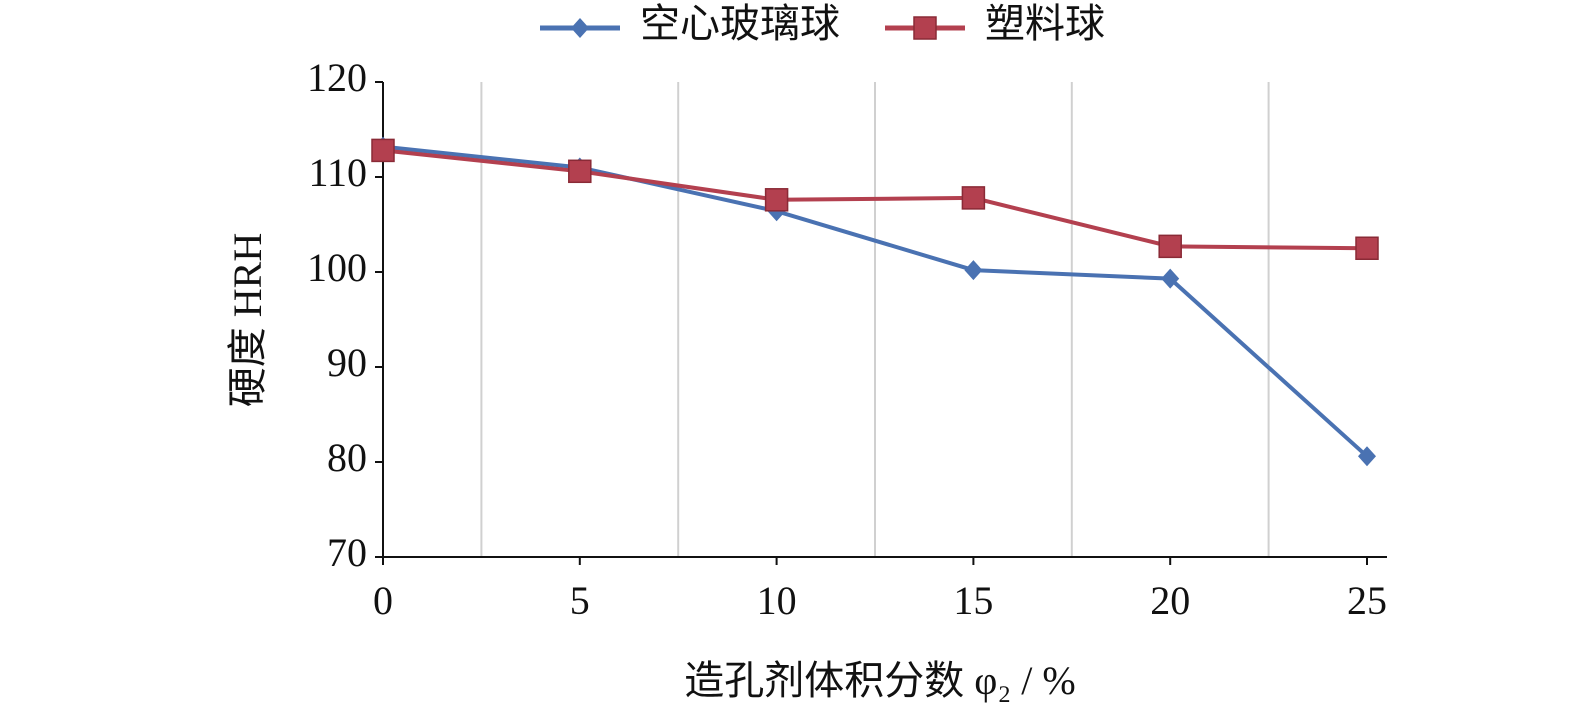 This screenshot has width=1575, height=716. What do you see at coordinates (580, 600) in the screenshot?
I see `x-tick-label: 5` at bounding box center [580, 600].